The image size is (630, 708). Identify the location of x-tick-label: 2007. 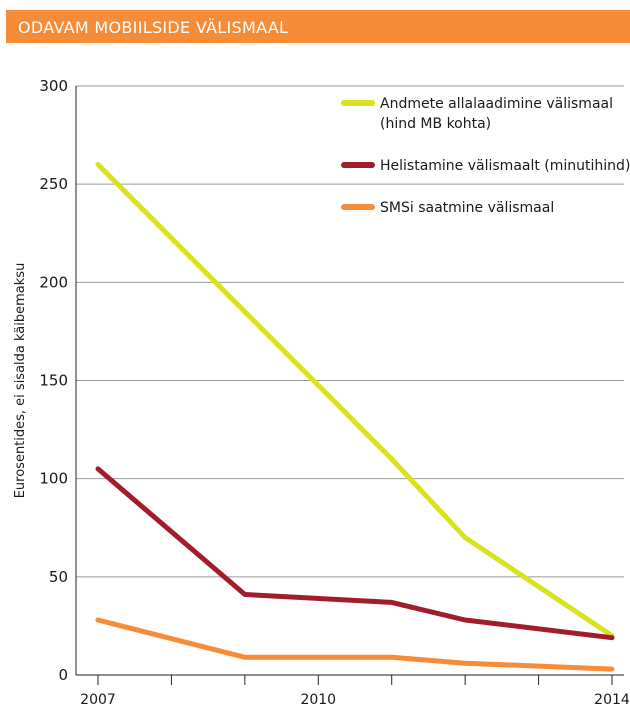
(98, 700).